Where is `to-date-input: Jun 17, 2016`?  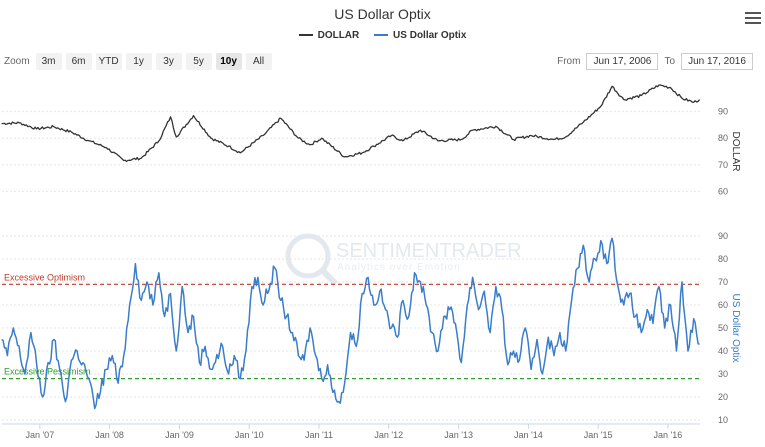 to-date-input: Jun 17, 2016 is located at coordinates (717, 61).